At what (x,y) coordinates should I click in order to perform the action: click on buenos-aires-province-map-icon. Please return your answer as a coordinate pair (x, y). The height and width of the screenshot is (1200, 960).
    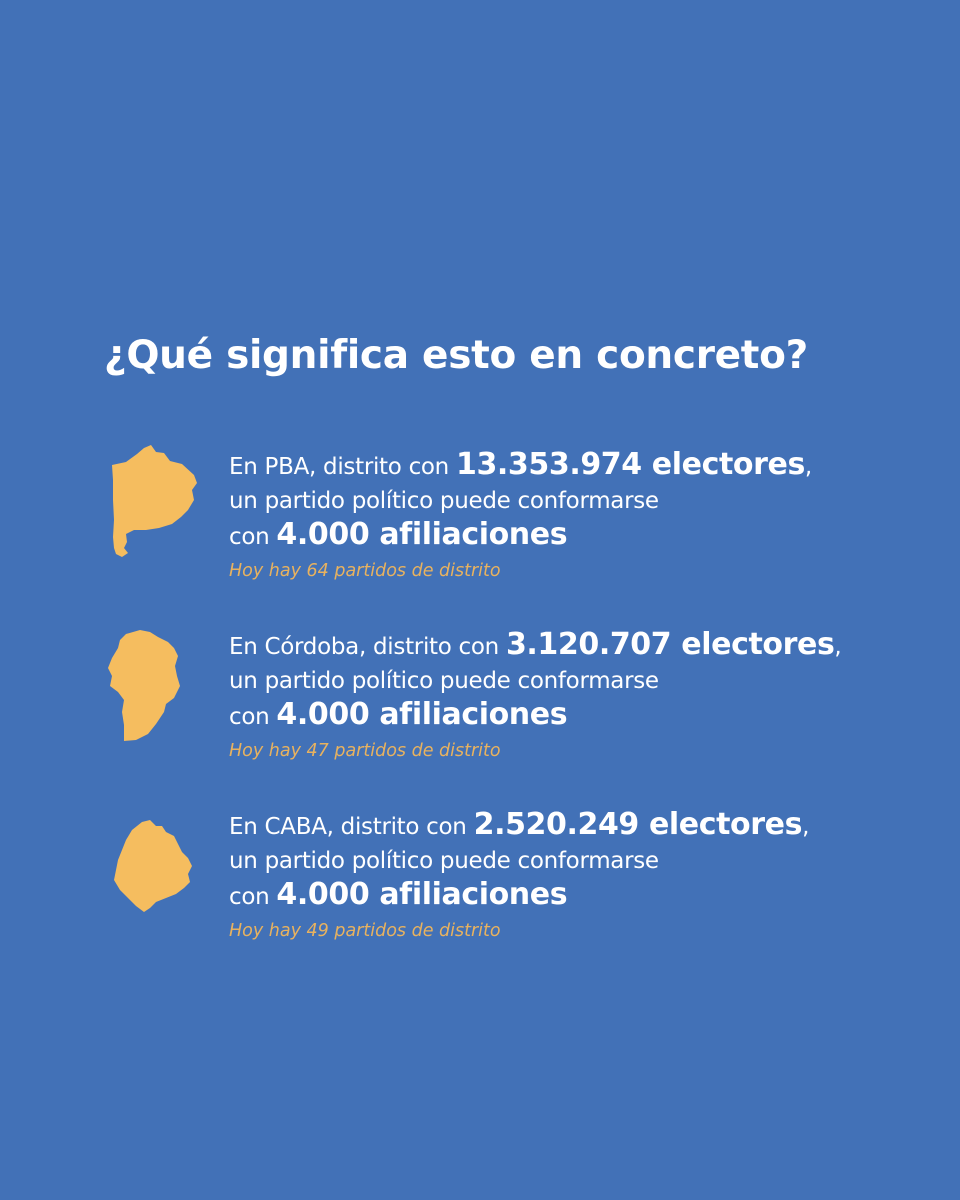
    Looking at the image, I should click on (154, 505).